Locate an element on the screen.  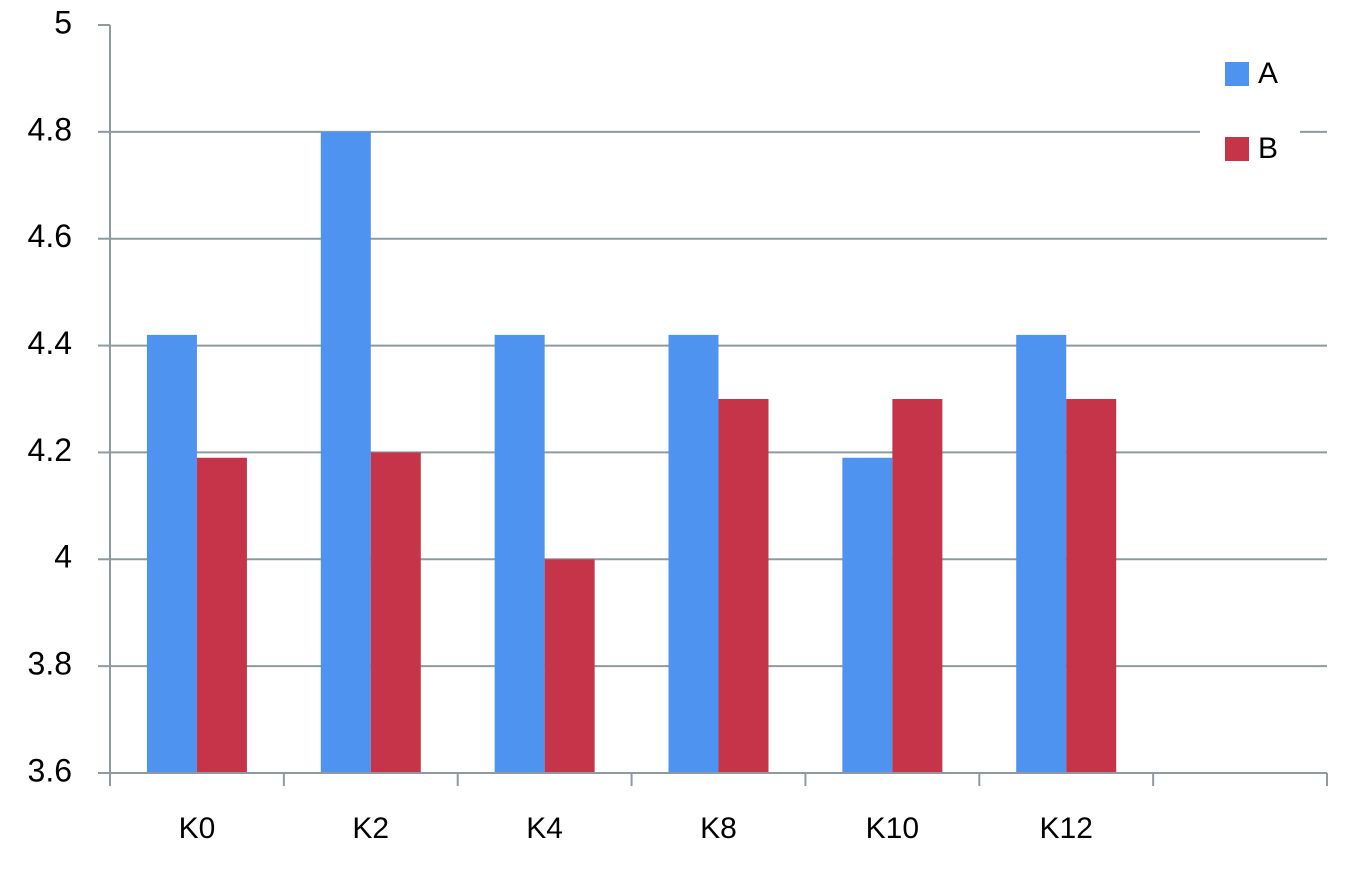
y-tick-label: 4 is located at coordinates (63, 557).